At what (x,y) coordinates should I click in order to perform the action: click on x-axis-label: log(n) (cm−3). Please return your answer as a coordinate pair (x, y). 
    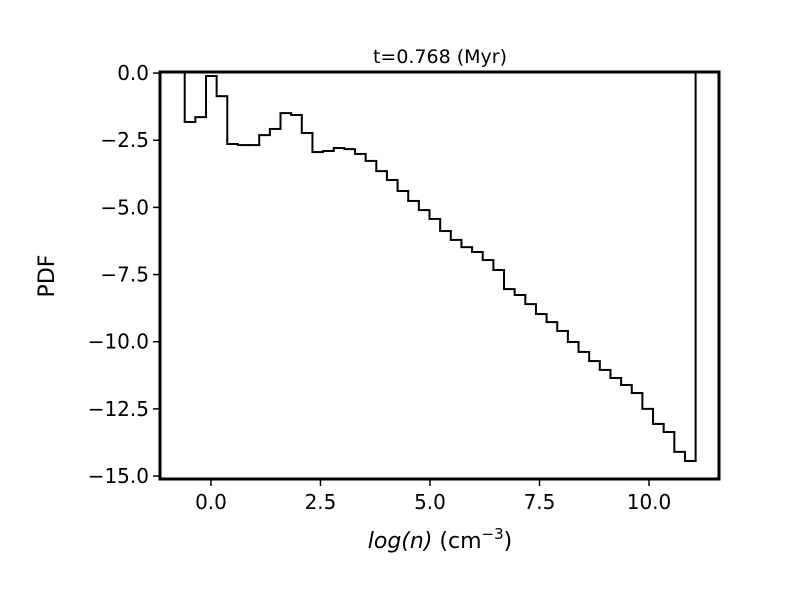
    Looking at the image, I should click on (440, 539).